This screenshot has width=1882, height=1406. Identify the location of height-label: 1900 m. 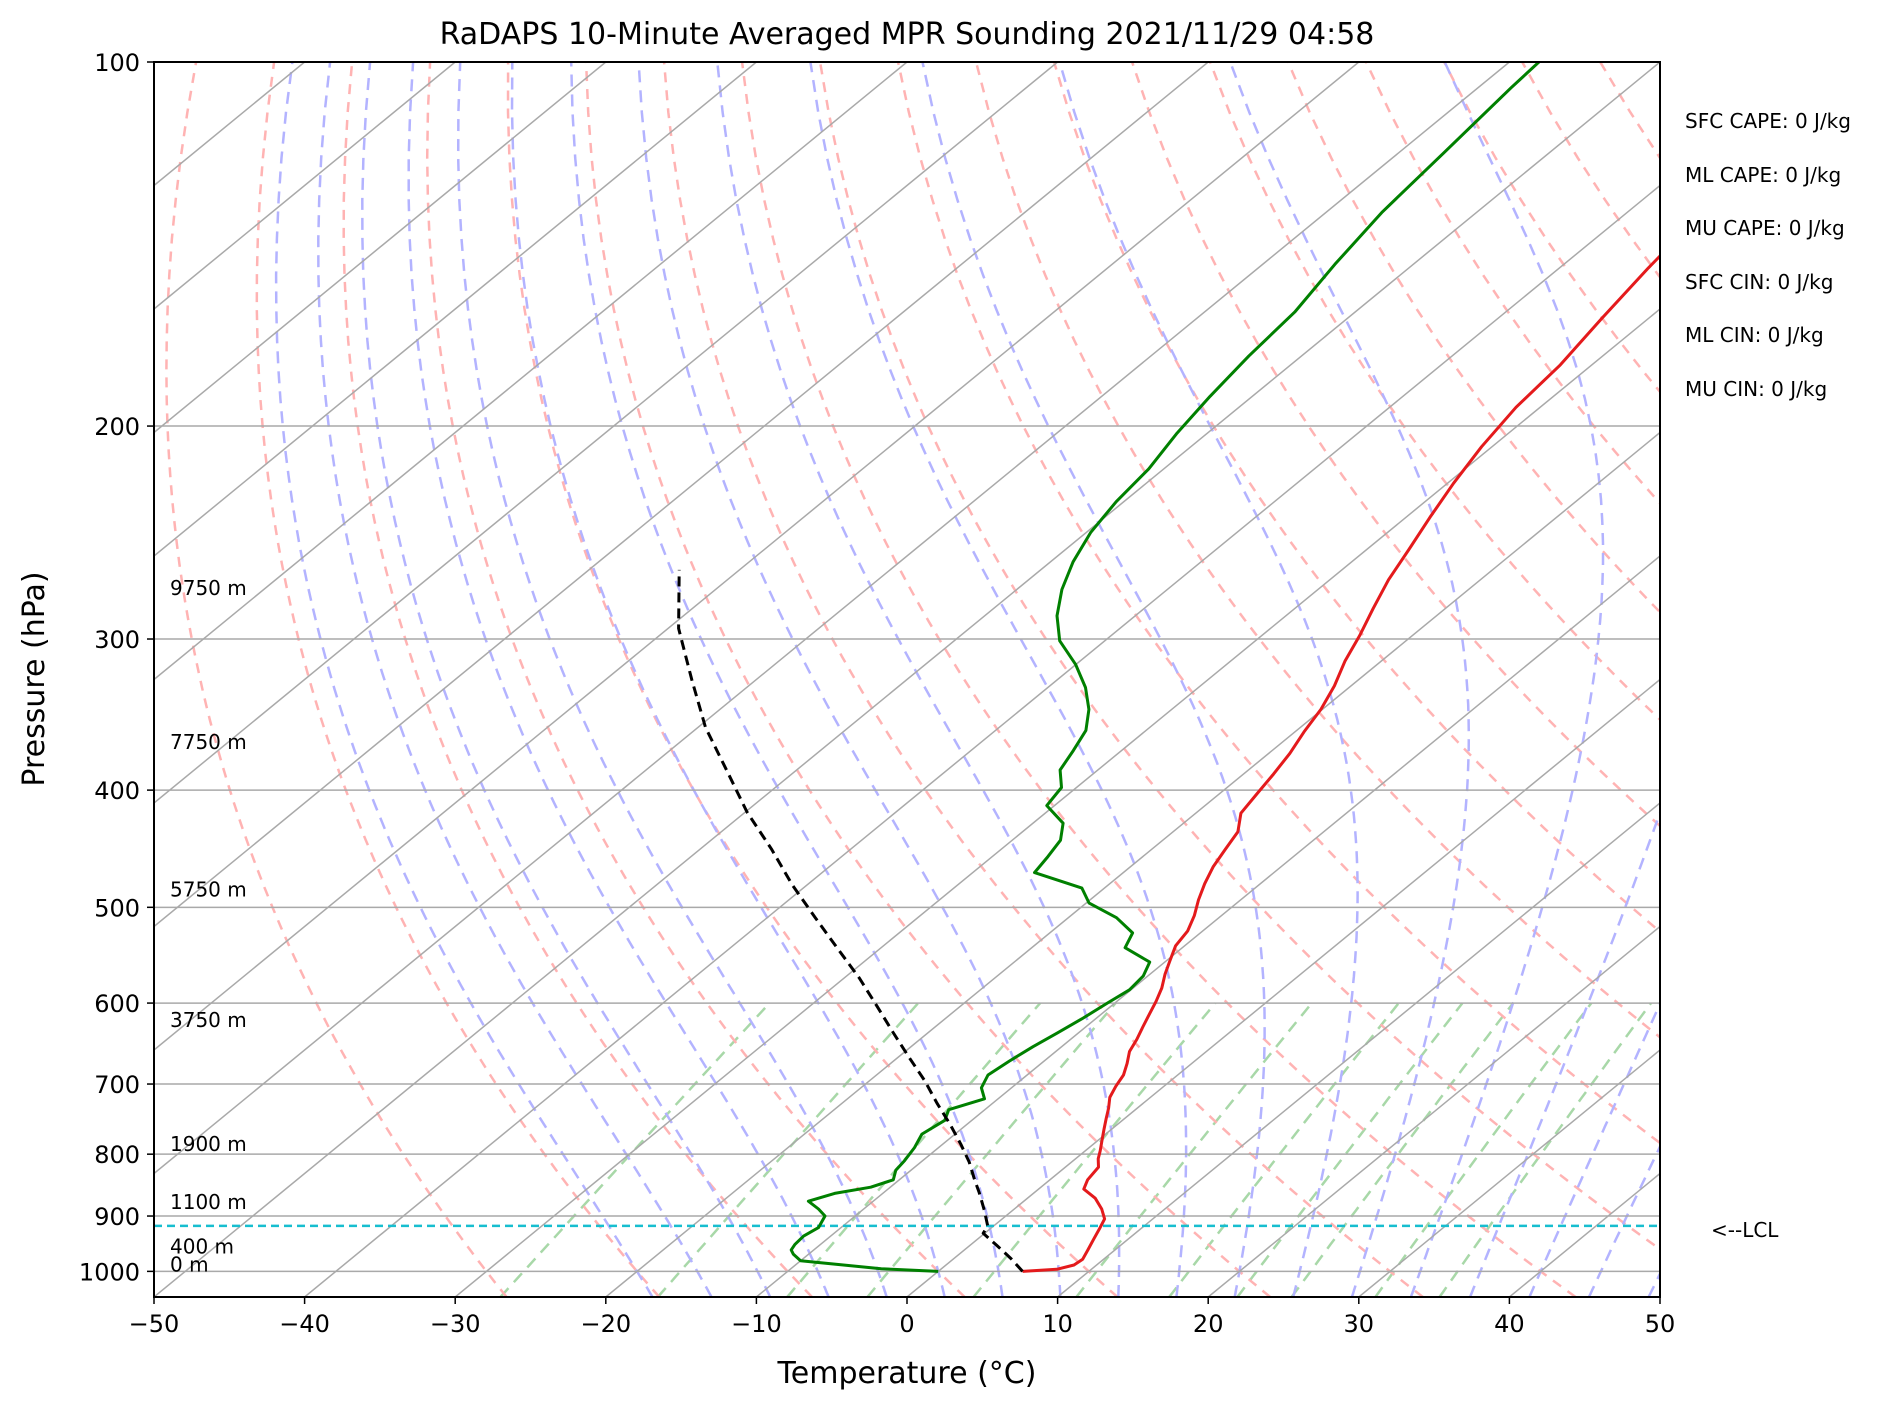
(208, 1144).